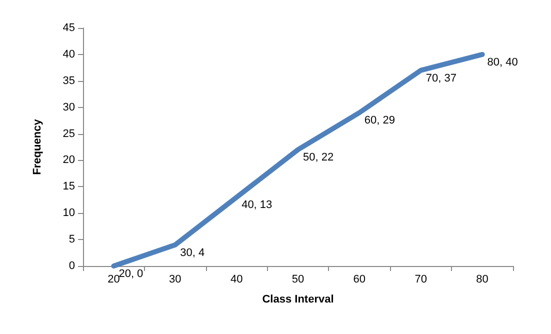 This screenshot has height=334, width=551. I want to click on data-label: 30, 4, so click(192, 252).